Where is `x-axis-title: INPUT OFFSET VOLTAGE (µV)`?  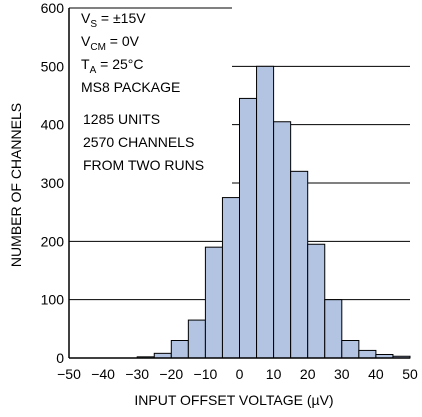
x-axis-title: INPUT OFFSET VOLTAGE (µV) is located at coordinates (233, 400).